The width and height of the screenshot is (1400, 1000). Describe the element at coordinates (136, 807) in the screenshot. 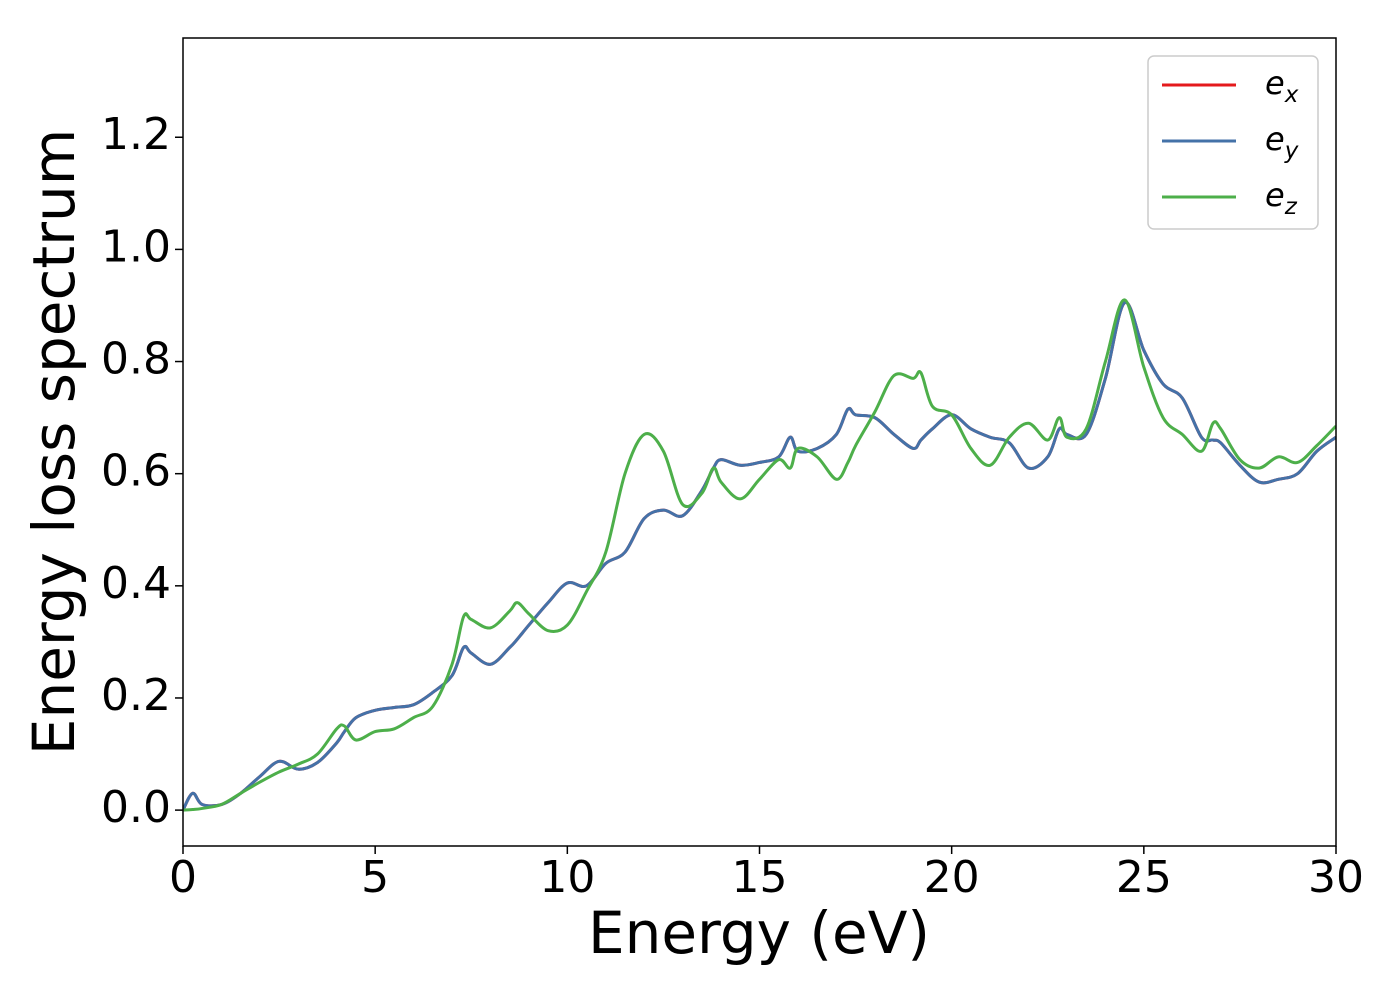

I see `y-tick-label: 0.0` at that location.